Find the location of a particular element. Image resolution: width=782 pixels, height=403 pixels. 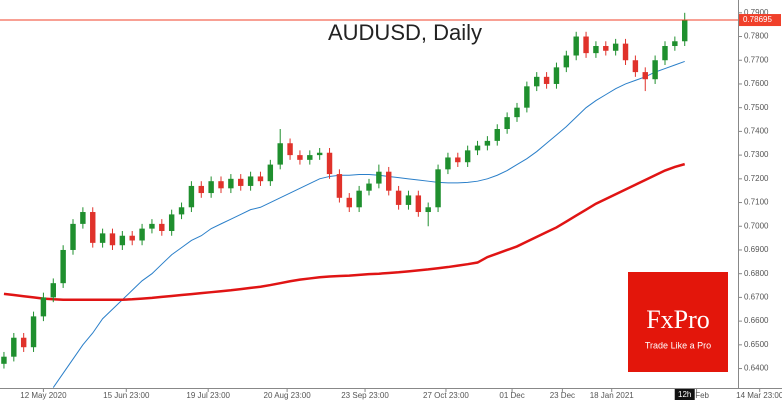

logo-box is located at coordinates (678, 322).